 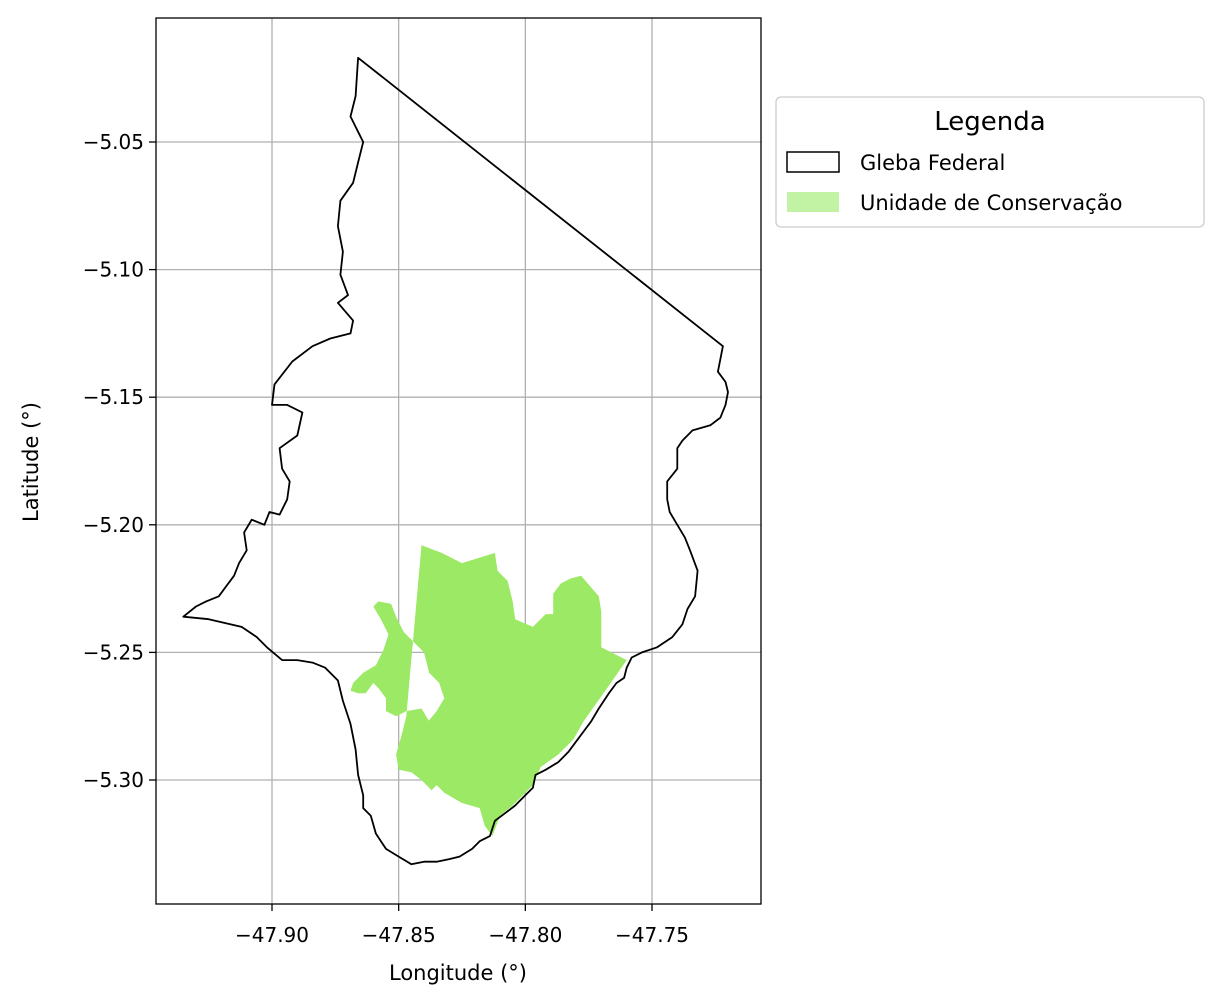 What do you see at coordinates (932, 163) in the screenshot?
I see `legend-label-gleba: Gleba Federal` at bounding box center [932, 163].